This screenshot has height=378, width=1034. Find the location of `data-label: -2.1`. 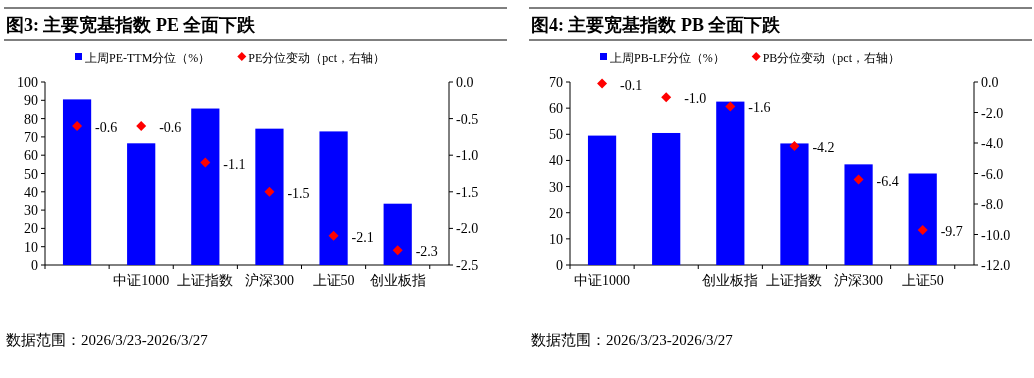

data-label: -2.1 is located at coordinates (362, 237).